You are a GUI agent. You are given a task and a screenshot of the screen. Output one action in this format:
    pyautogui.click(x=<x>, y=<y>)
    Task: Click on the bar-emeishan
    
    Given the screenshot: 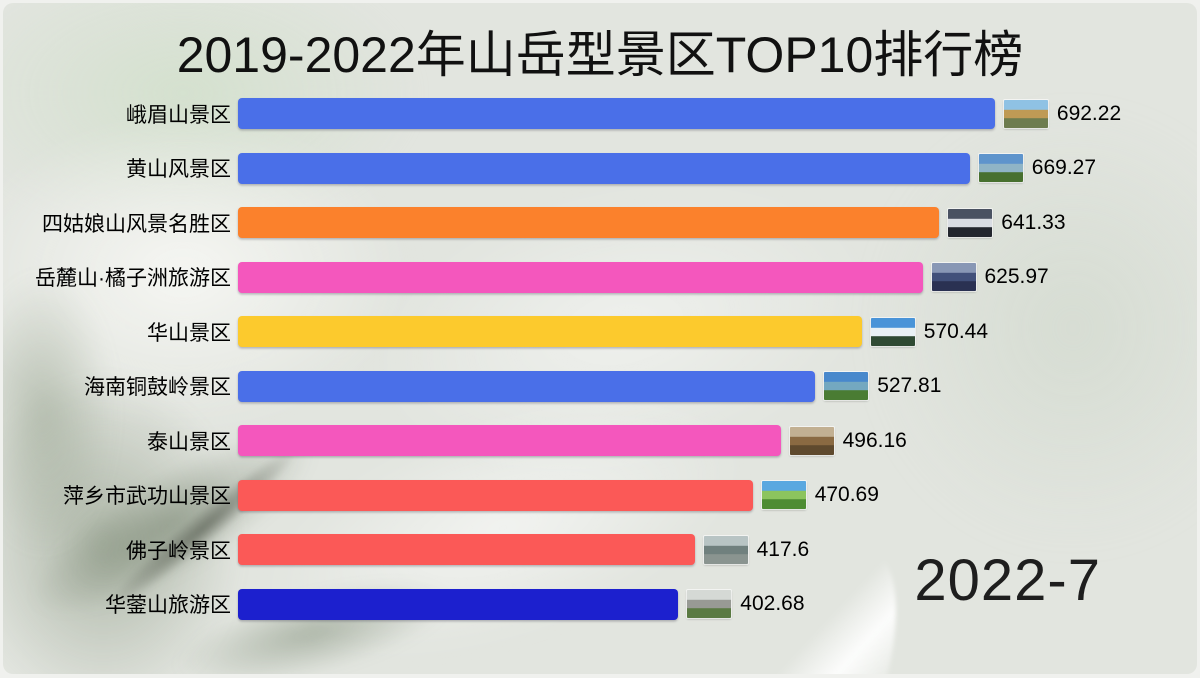 What is the action you would take?
    pyautogui.click(x=616, y=113)
    